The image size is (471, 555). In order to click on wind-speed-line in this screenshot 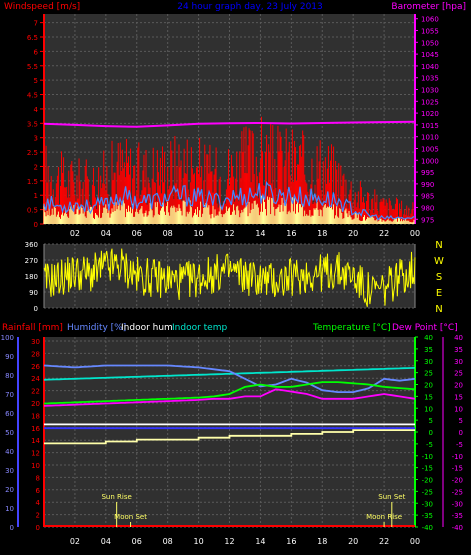, I will do `click(229, 201)`.